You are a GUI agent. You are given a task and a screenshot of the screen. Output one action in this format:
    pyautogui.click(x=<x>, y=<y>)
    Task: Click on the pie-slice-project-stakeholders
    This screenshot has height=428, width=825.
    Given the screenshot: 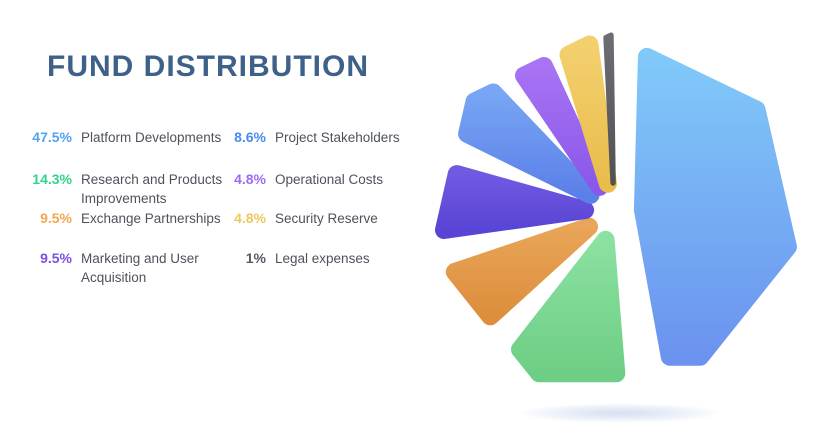 What is the action you would take?
    pyautogui.click(x=529, y=143)
    